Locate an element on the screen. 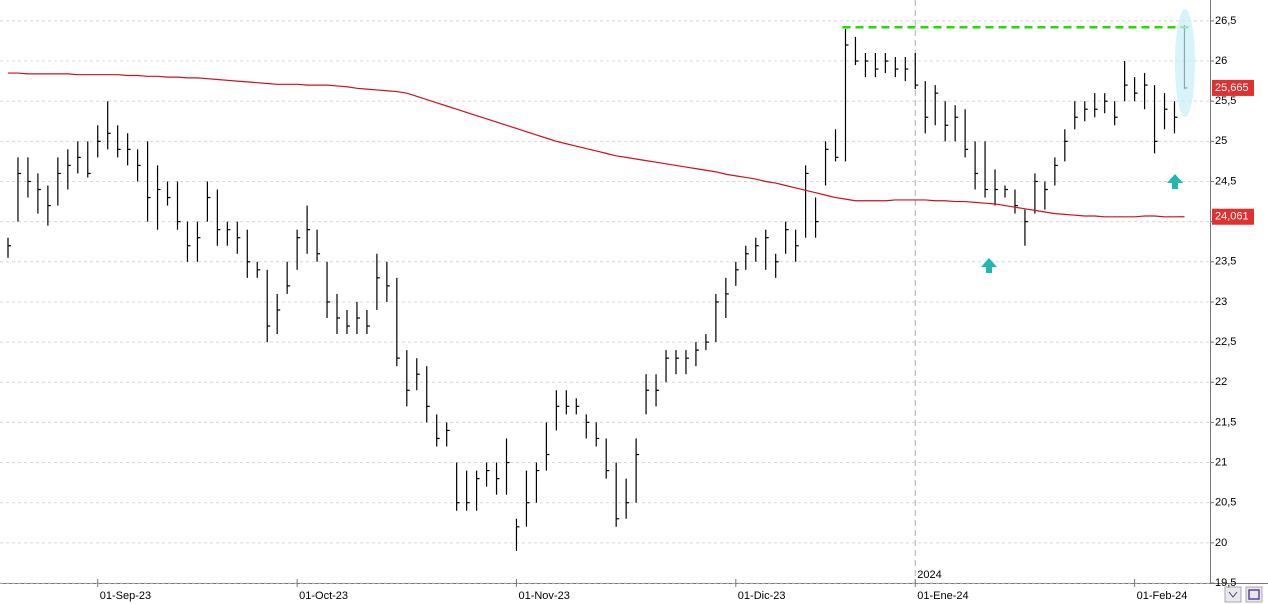 This screenshot has height=604, width=1268. y-tick-label: 24,5 is located at coordinates (1225, 181).